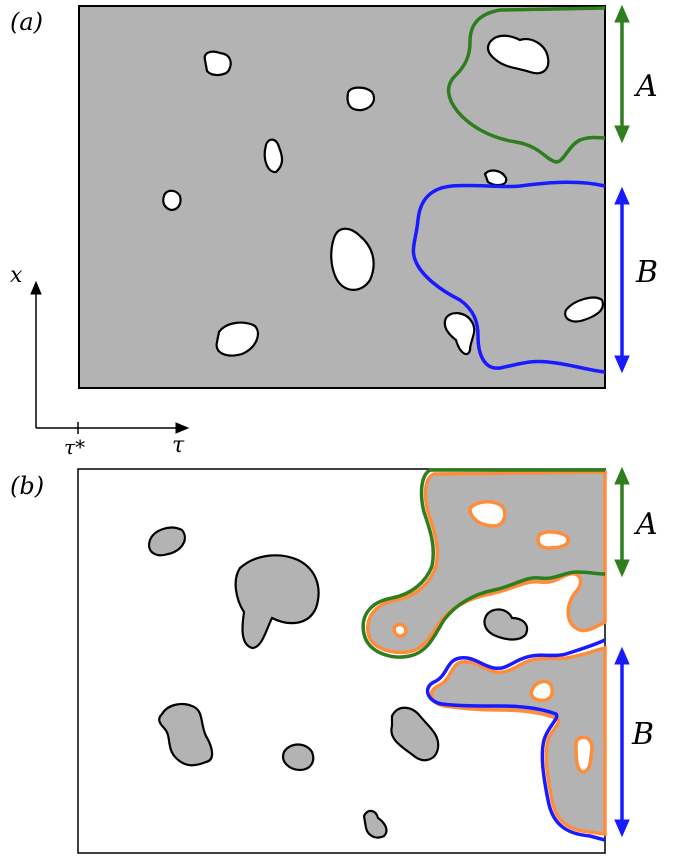 Image resolution: width=686 pixels, height=859 pixels. Describe the element at coordinates (178, 445) in the screenshot. I see `x-axis-label: τ` at that location.